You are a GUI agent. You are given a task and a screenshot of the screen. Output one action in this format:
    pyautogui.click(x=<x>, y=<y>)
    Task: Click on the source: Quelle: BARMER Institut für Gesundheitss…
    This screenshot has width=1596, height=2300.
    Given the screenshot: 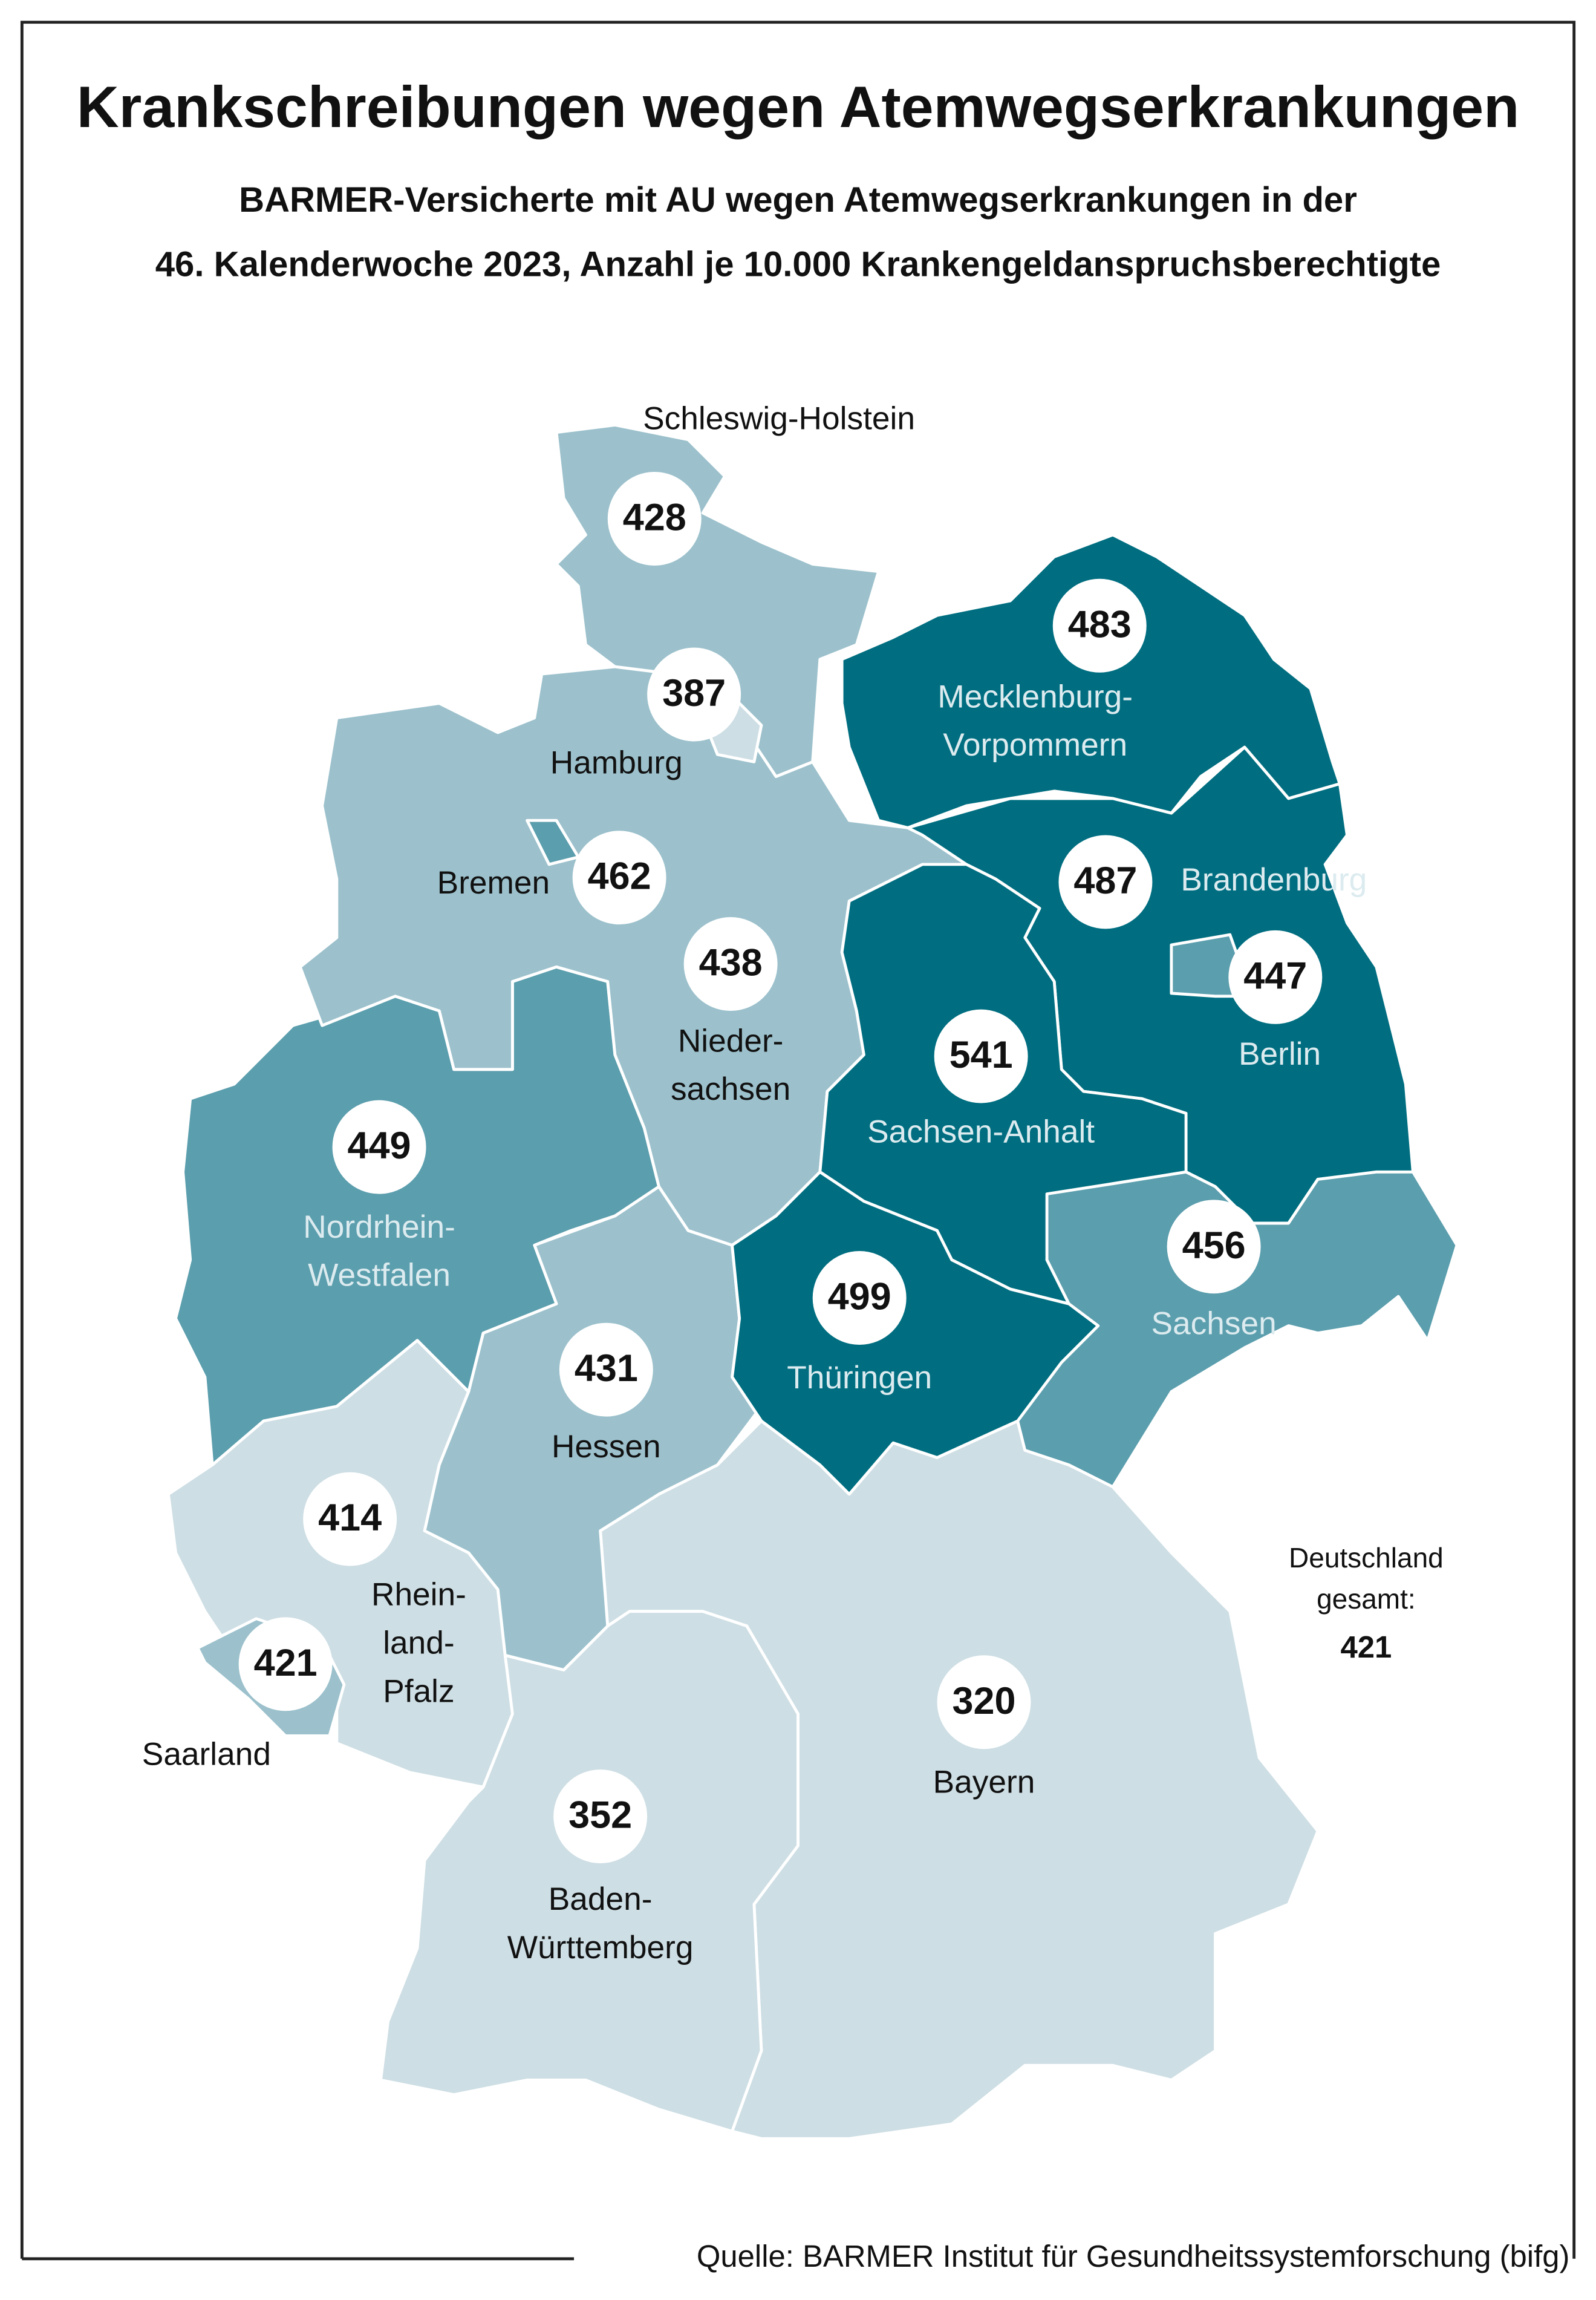 What is the action you would take?
    pyautogui.click(x=1133, y=2256)
    